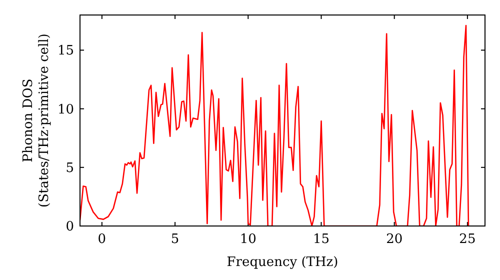 This screenshot has width=500, height=280. What do you see at coordinates (467, 239) in the screenshot?
I see `x-tick-label: 25` at bounding box center [467, 239].